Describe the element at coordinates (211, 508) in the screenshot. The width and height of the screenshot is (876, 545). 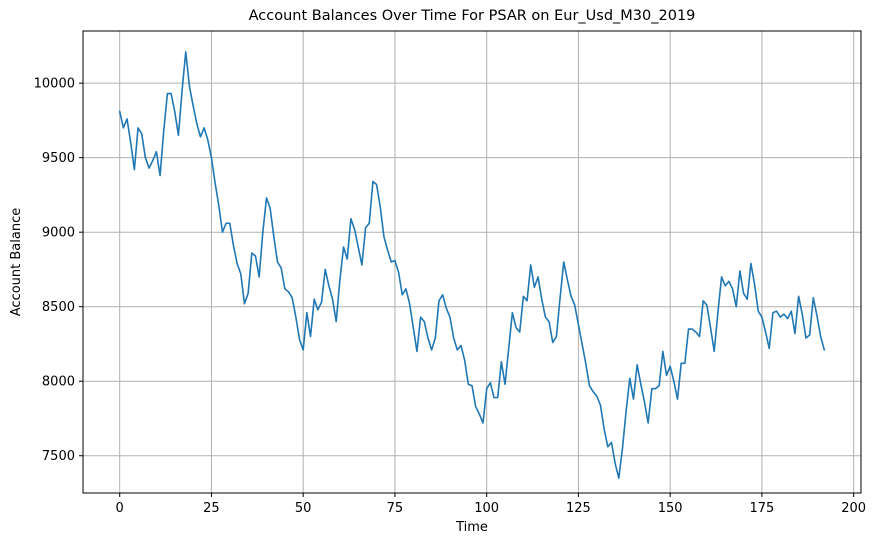
I see `x-tick-label: 25` at that location.